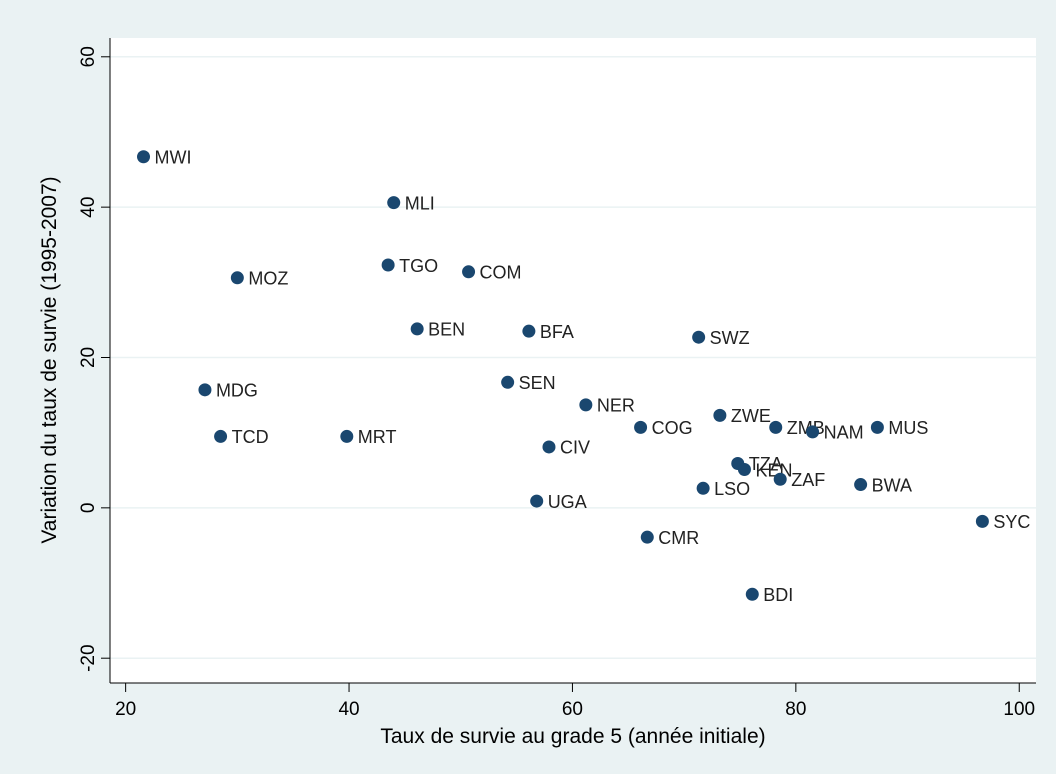 The width and height of the screenshot is (1056, 774). What do you see at coordinates (88, 508) in the screenshot?
I see `y-tick-label: 0` at bounding box center [88, 508].